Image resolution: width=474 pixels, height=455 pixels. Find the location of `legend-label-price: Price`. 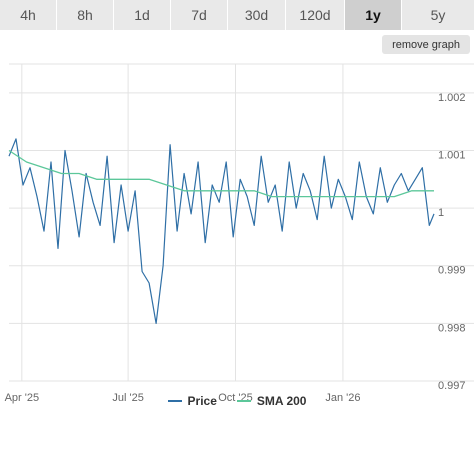

legend-label-price: Price is located at coordinates (202, 401).